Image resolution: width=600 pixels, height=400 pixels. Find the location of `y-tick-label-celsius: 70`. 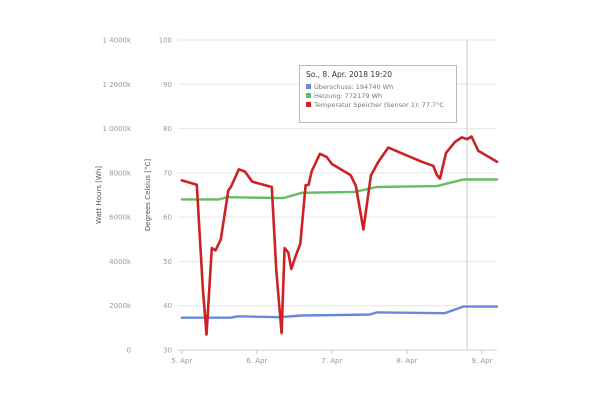

y-tick-label-celsius: 70 is located at coordinates (167, 173).